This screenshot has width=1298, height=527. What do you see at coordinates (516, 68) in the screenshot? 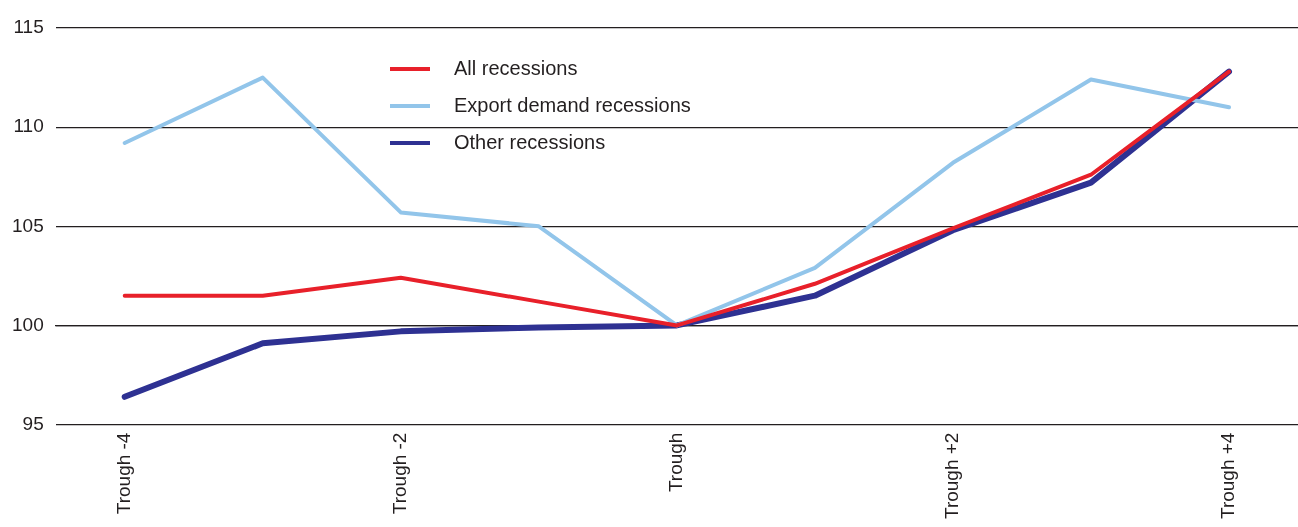
I see `legend-label: All recessions` at bounding box center [516, 68].